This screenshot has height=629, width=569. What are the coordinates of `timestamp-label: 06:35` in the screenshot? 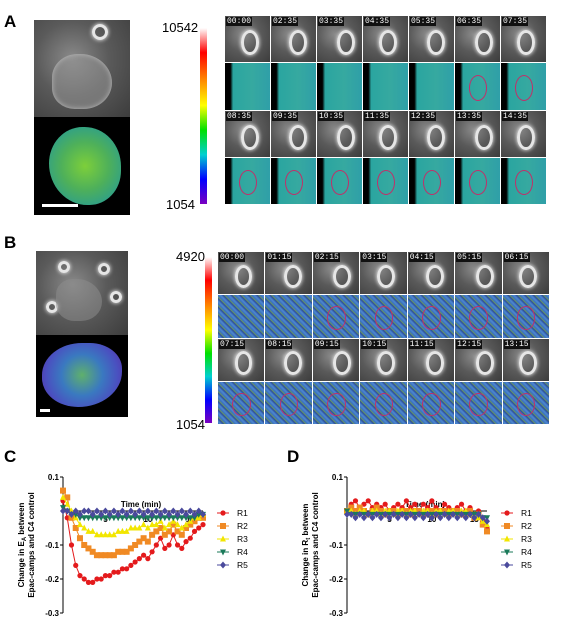 It's located at (469, 21).